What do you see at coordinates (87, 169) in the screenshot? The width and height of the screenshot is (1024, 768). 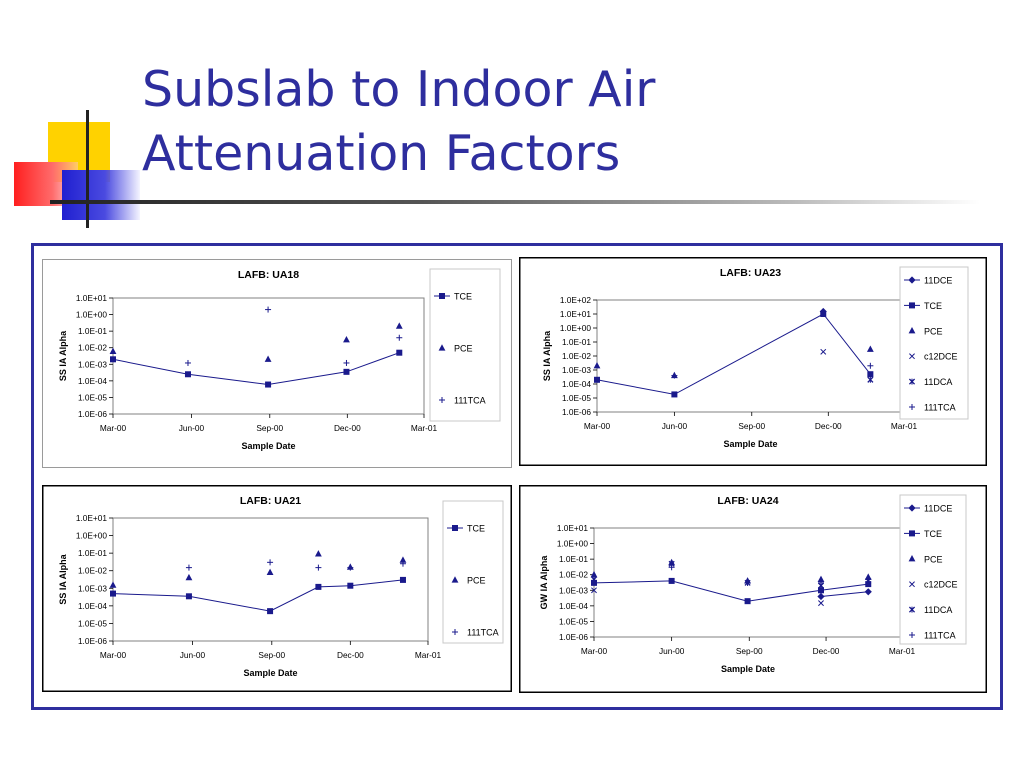 I see `deco-vertical-line` at bounding box center [87, 169].